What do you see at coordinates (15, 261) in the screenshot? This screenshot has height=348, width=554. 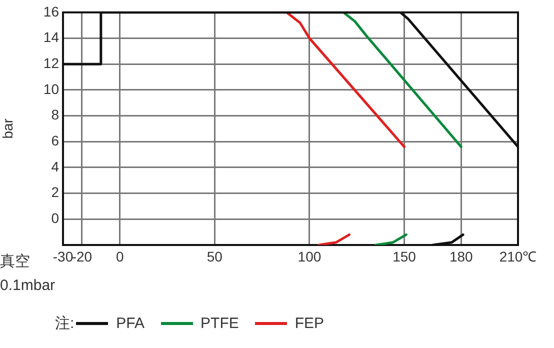 I see `text: 真空` at bounding box center [15, 261].